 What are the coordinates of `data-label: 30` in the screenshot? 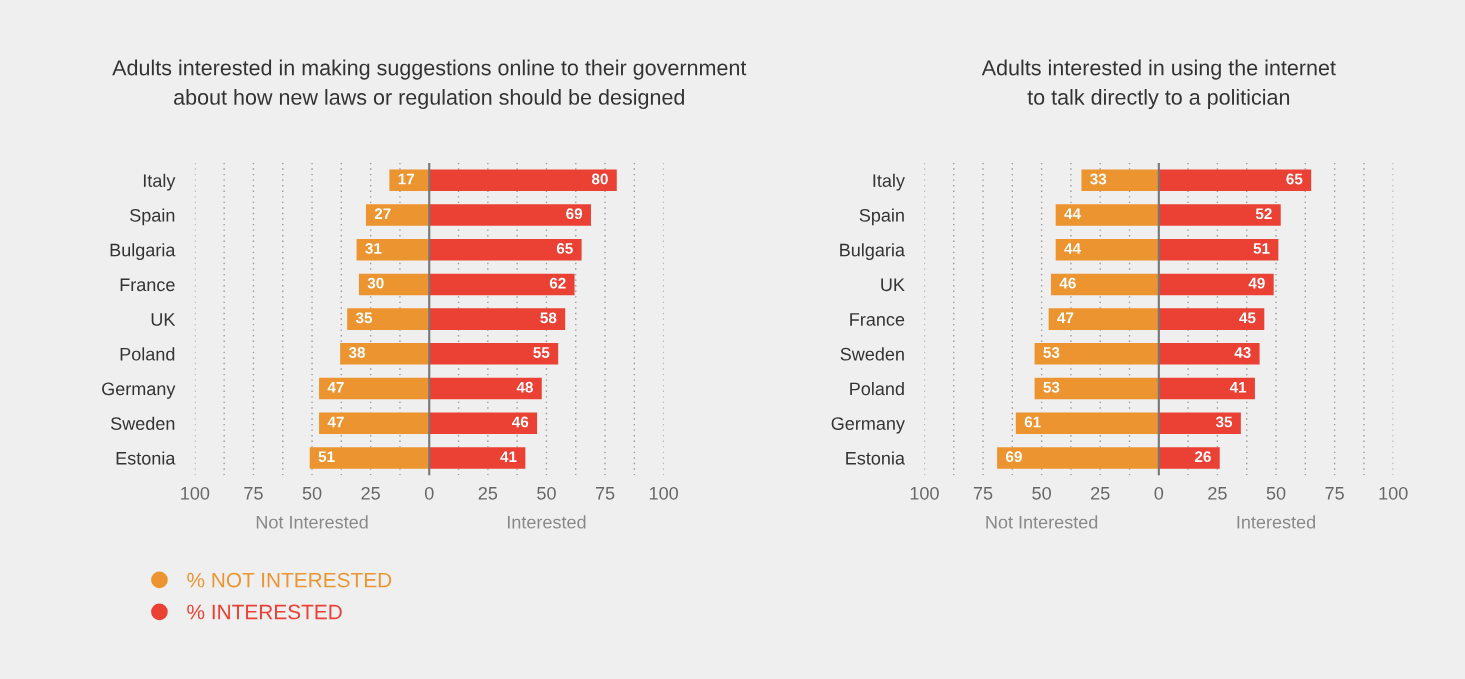 It's located at (375, 283).